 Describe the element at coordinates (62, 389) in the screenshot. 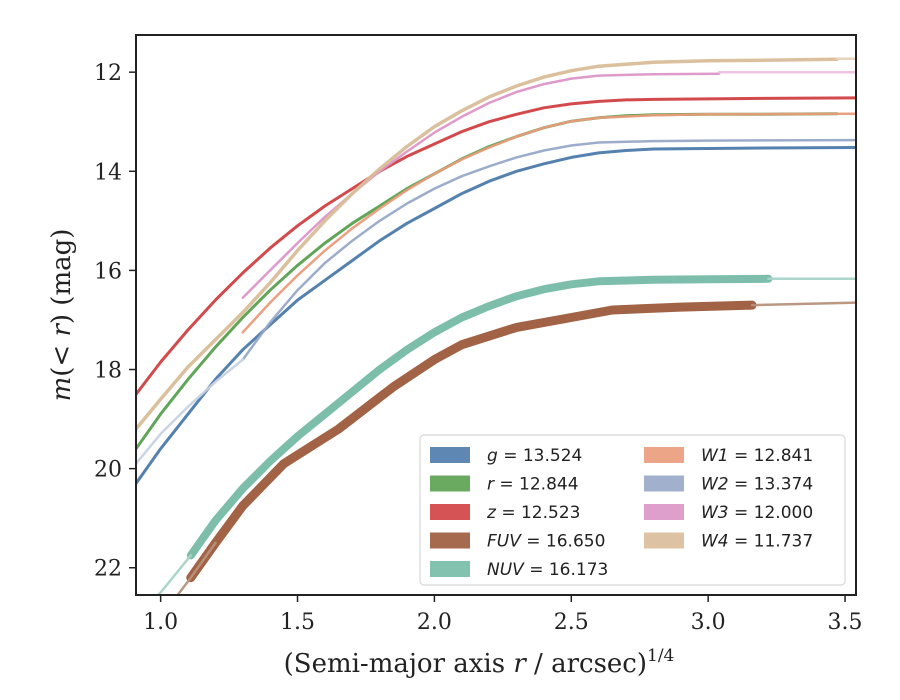

I see `y-axis-title-m: m` at that location.